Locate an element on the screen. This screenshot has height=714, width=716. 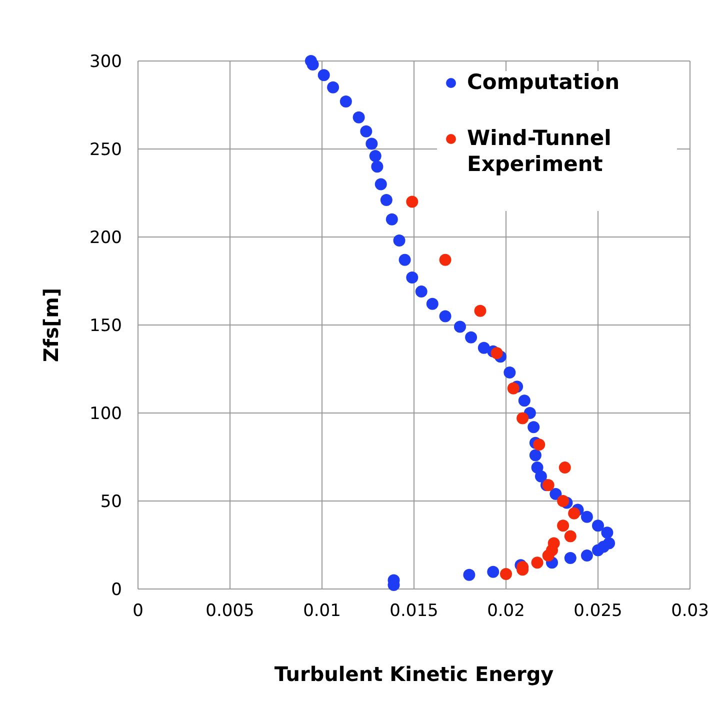
x-tick-label: 0.02 is located at coordinates (506, 611).